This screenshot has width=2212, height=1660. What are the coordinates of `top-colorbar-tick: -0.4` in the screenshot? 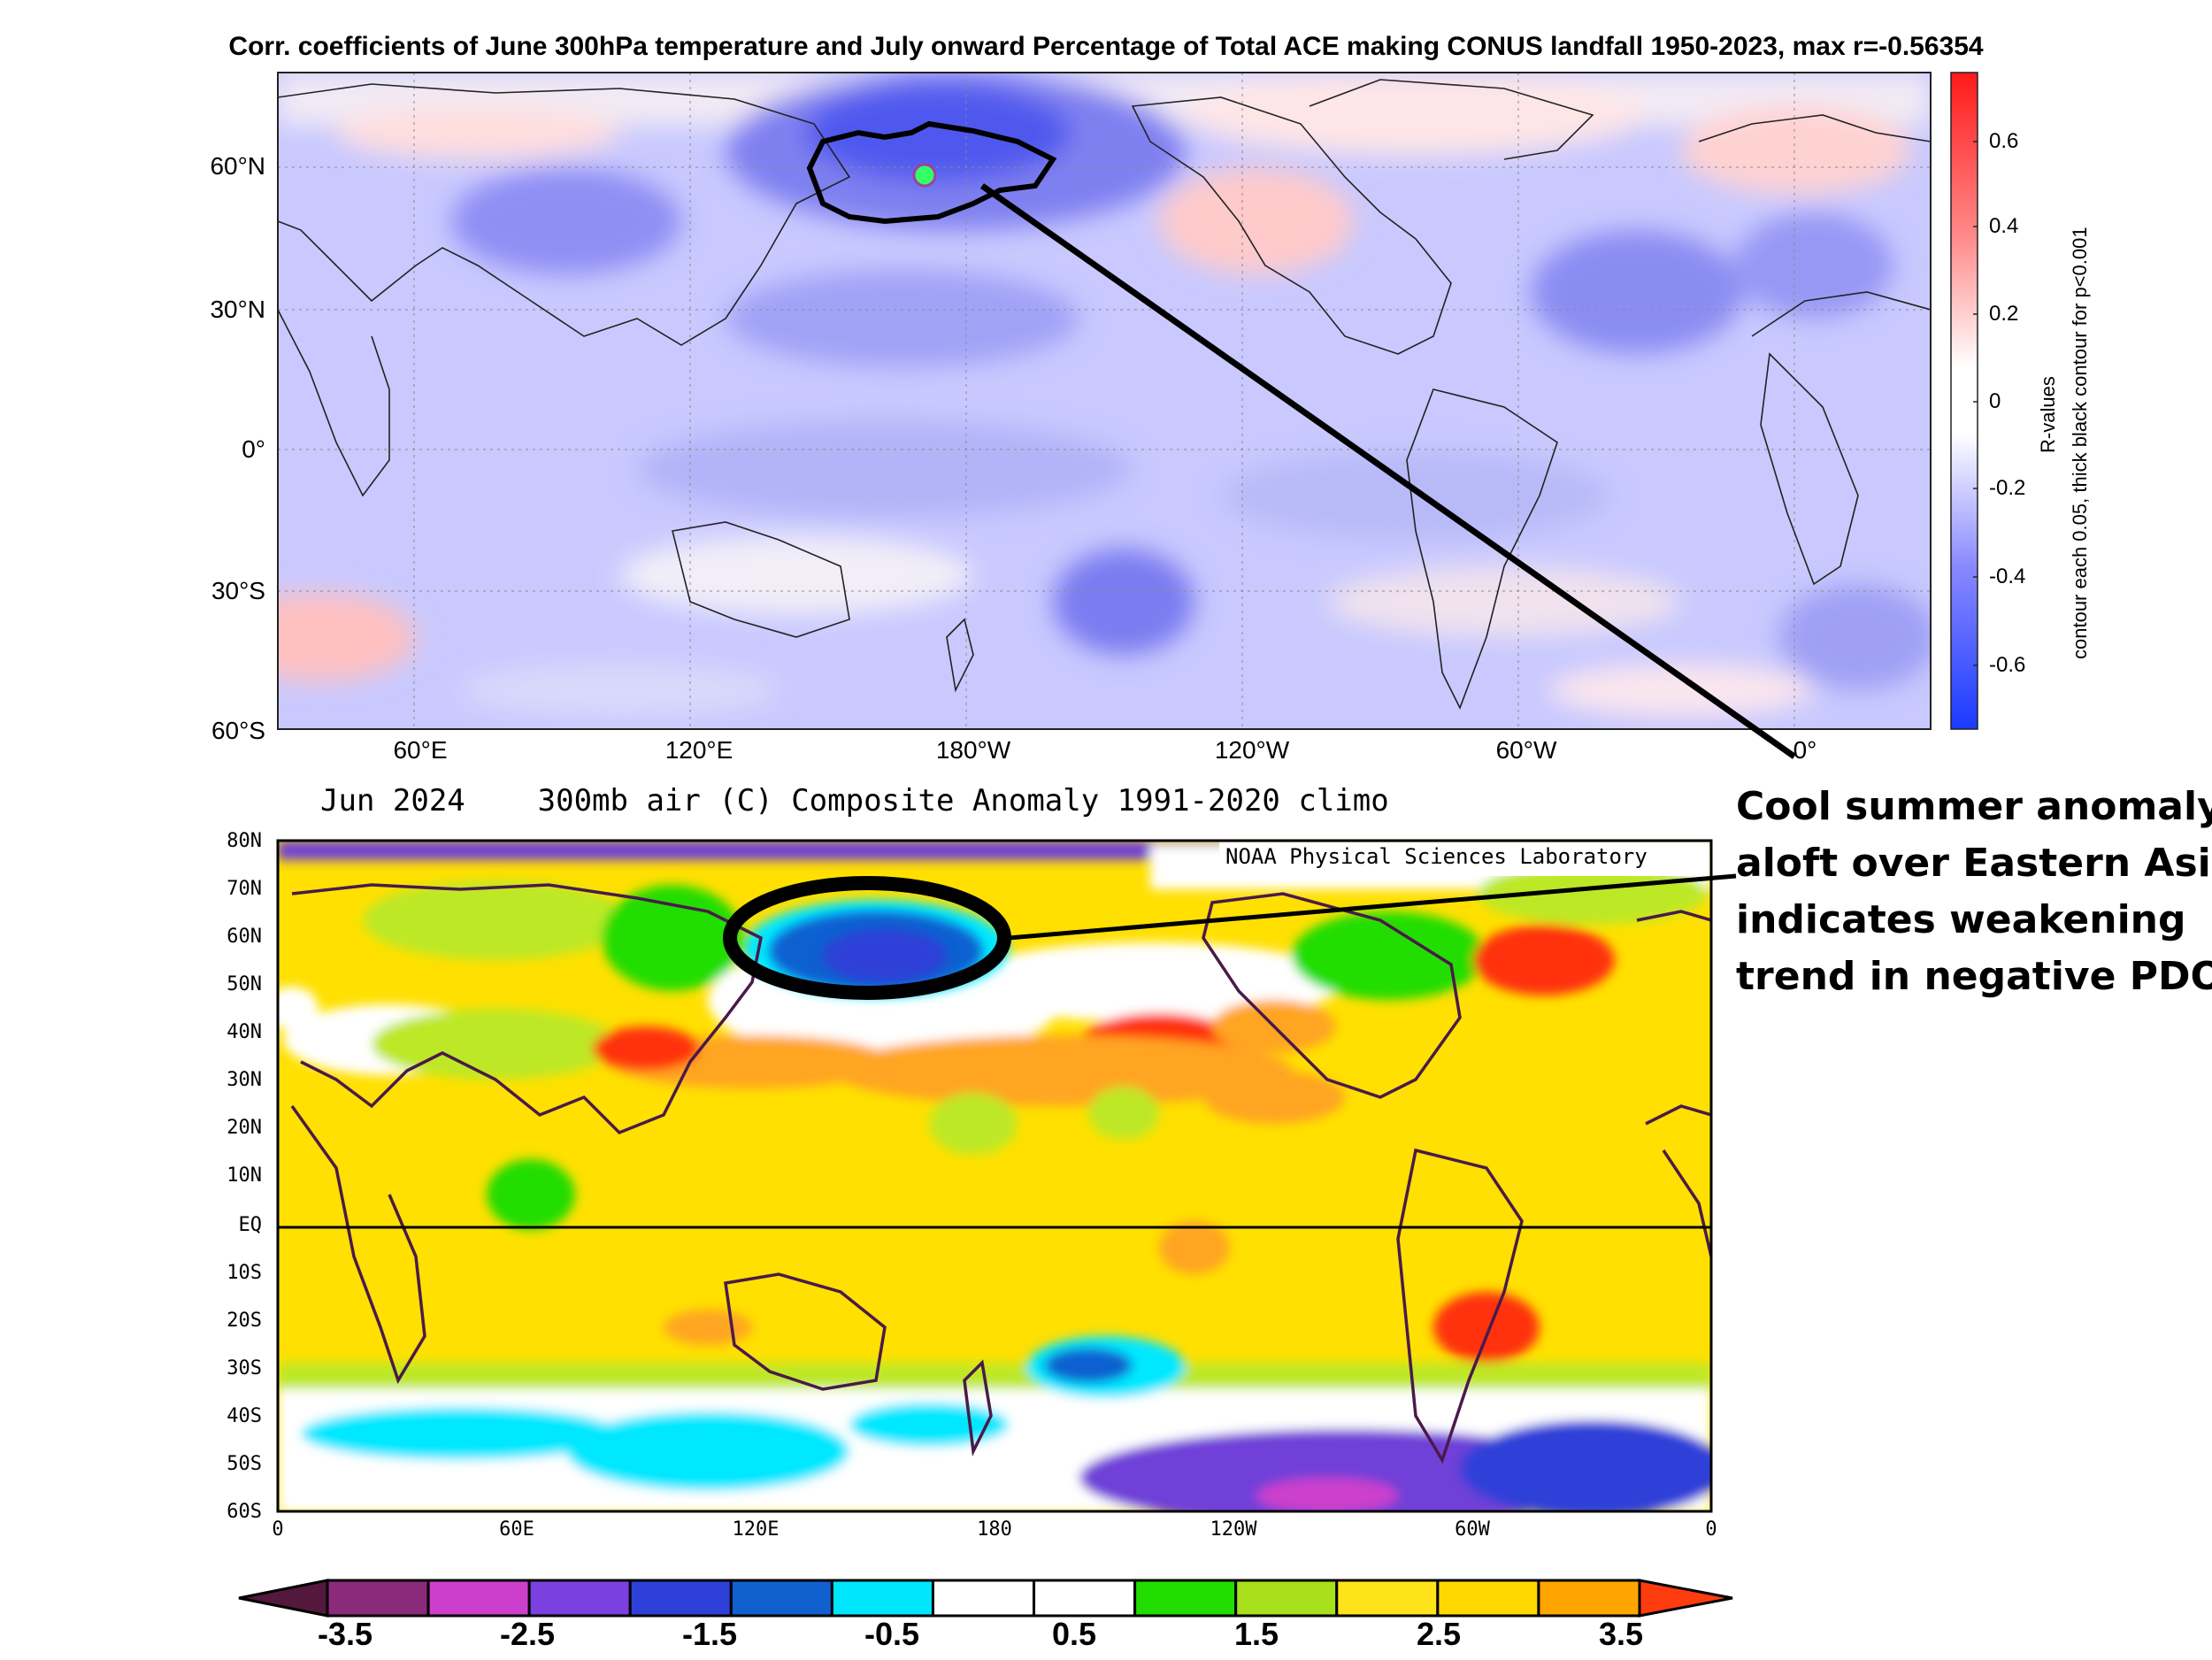 It's located at (2008, 576).